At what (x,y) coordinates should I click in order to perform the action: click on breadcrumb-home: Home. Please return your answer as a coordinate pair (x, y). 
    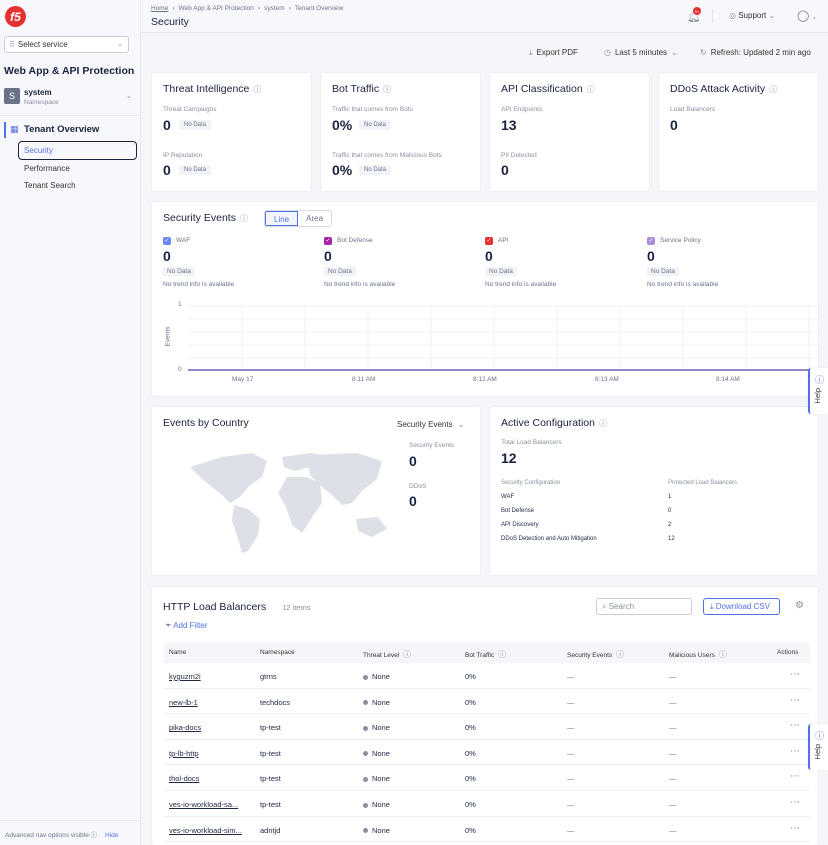
    Looking at the image, I should click on (160, 8).